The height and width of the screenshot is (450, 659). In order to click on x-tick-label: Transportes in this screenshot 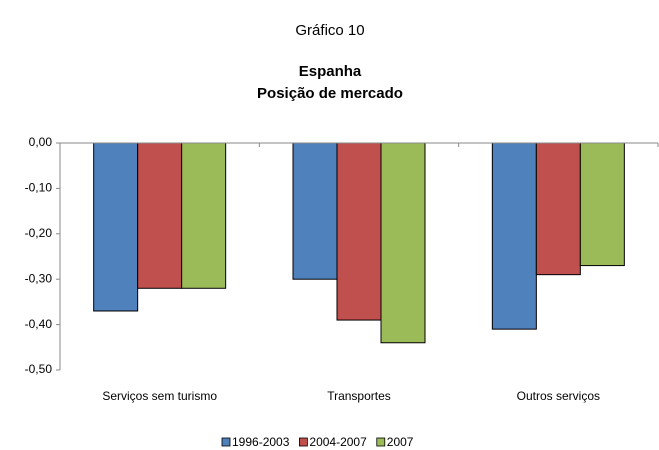, I will do `click(359, 396)`.